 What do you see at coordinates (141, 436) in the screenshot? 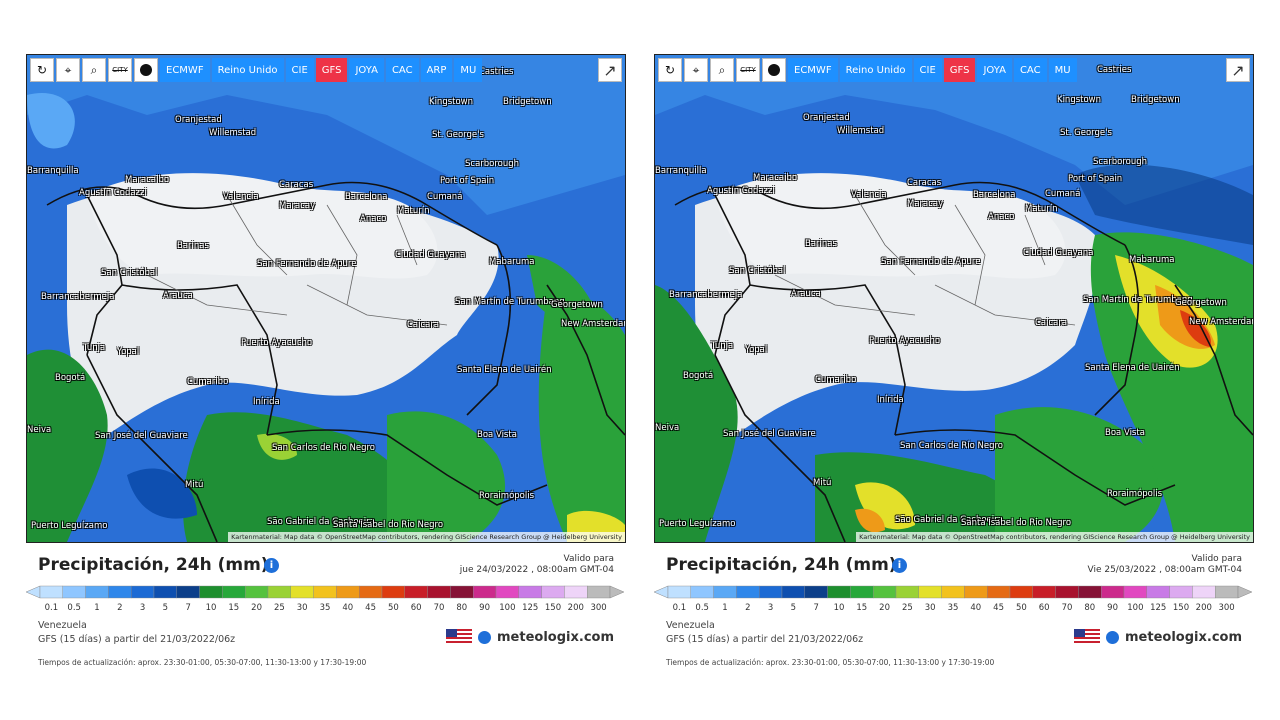
I see `city-label: San José del Guaviare` at bounding box center [141, 436].